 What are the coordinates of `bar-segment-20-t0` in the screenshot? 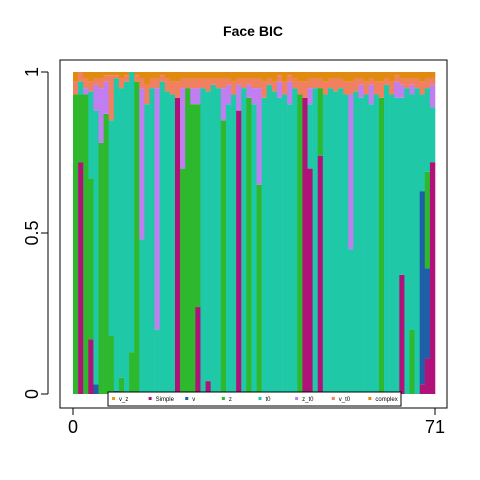 It's located at (172, 244).